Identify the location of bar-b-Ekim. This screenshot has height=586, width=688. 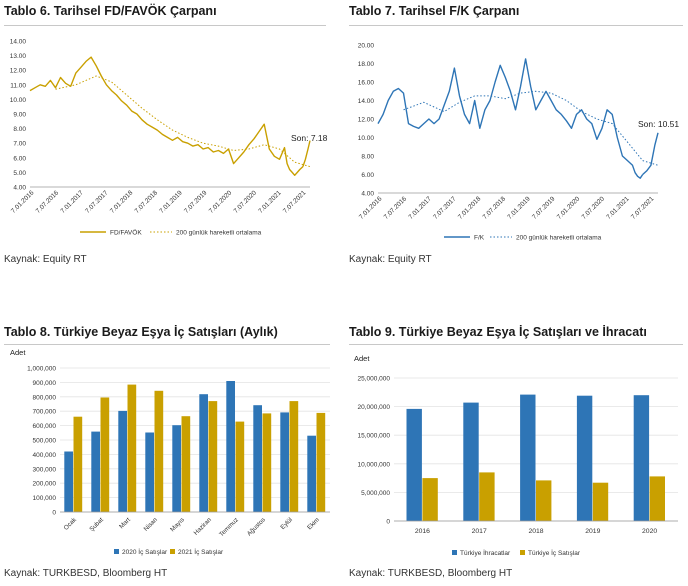
(321, 462).